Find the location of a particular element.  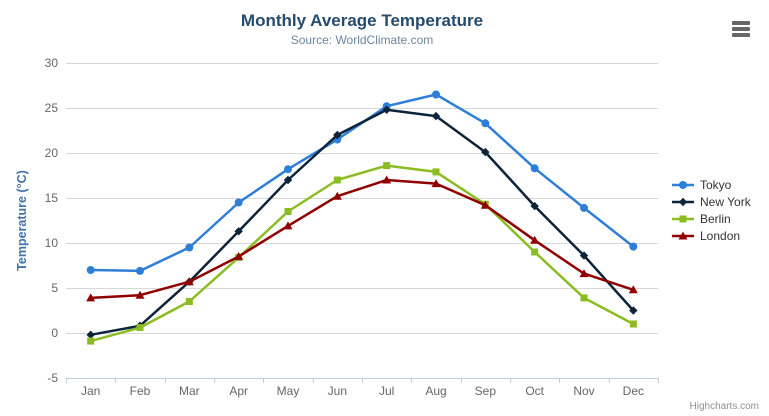

x-axis-label: Feb is located at coordinates (140, 391).